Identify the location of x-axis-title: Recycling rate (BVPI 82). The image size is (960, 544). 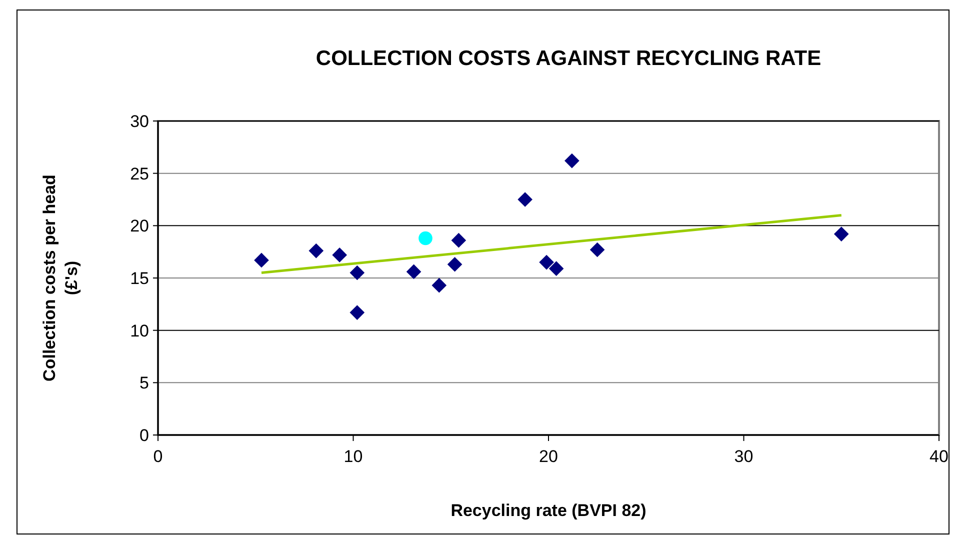
(548, 510).